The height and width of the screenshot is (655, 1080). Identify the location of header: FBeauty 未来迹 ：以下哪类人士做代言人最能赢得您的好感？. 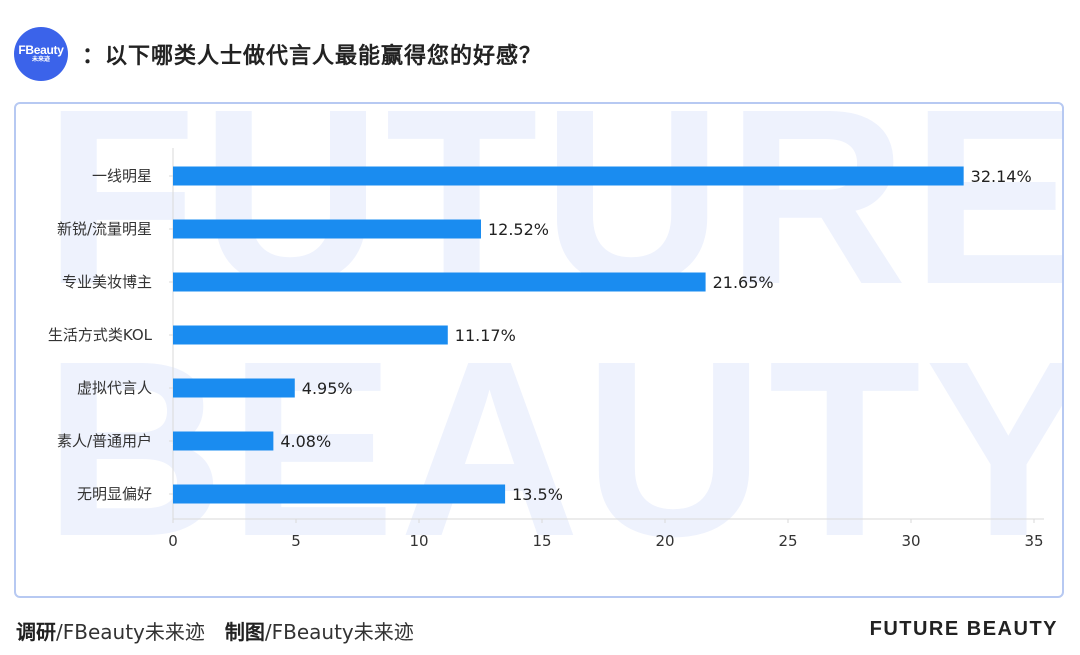
(278, 54).